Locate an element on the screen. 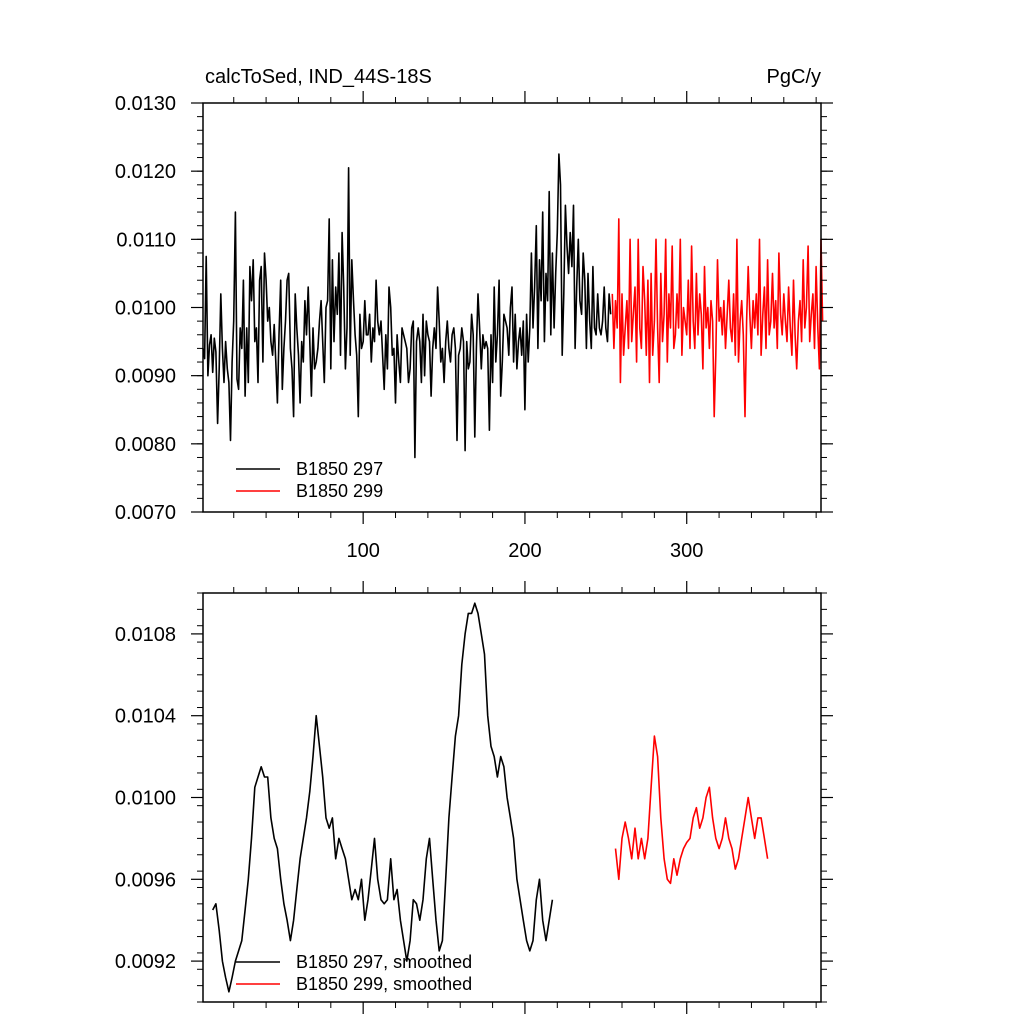 This screenshot has width=1024, height=1024. legend-label: B1850 297 is located at coordinates (339, 469).